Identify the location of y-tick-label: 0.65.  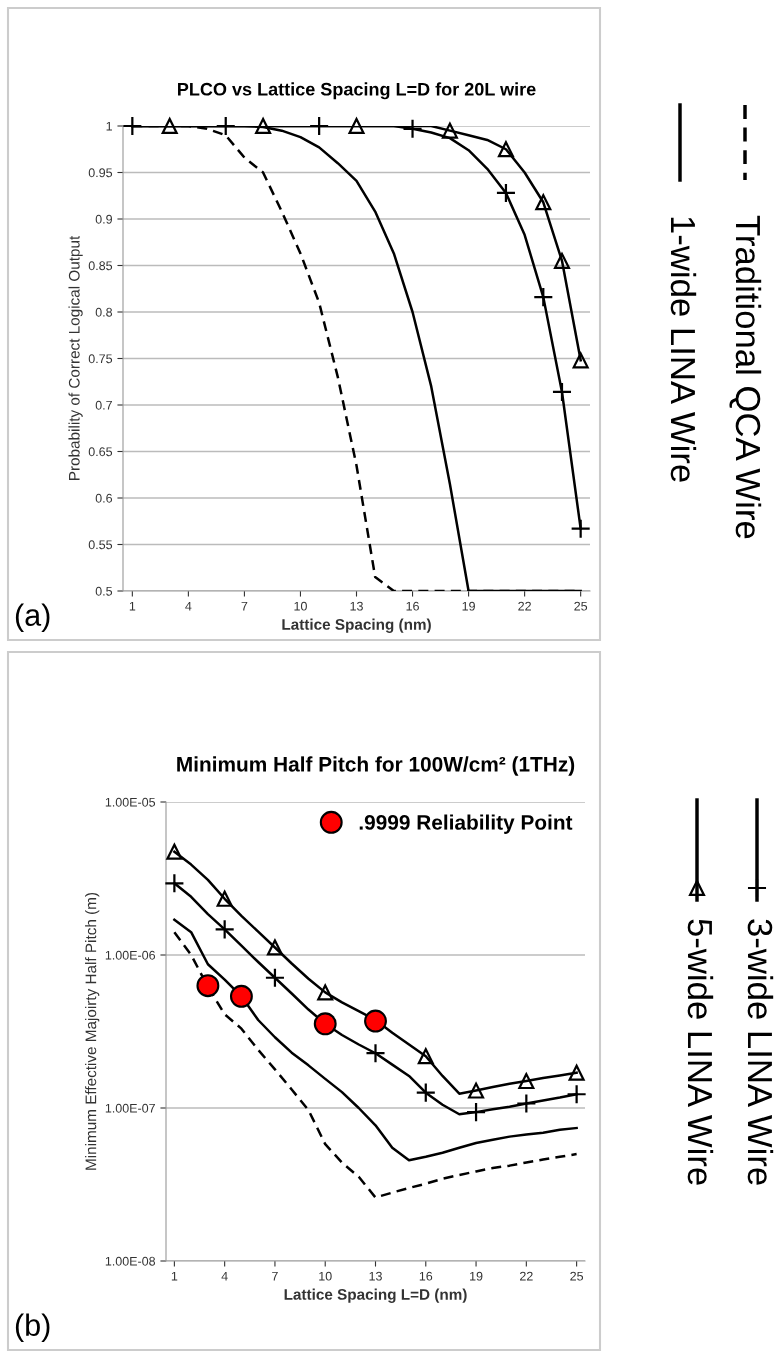
(100, 452).